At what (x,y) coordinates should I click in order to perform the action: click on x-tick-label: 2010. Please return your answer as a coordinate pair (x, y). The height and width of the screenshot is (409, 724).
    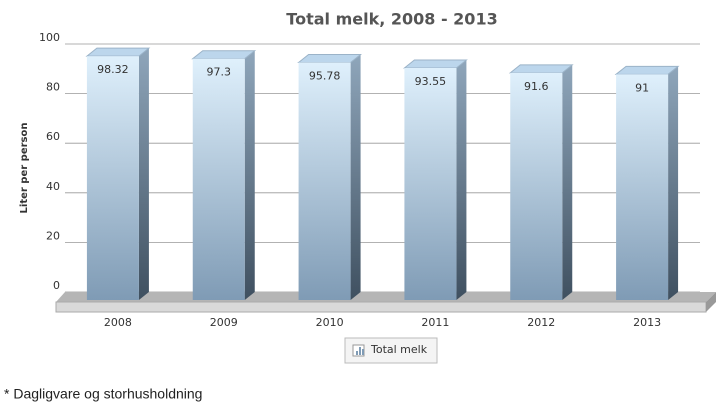
    Looking at the image, I should click on (330, 322).